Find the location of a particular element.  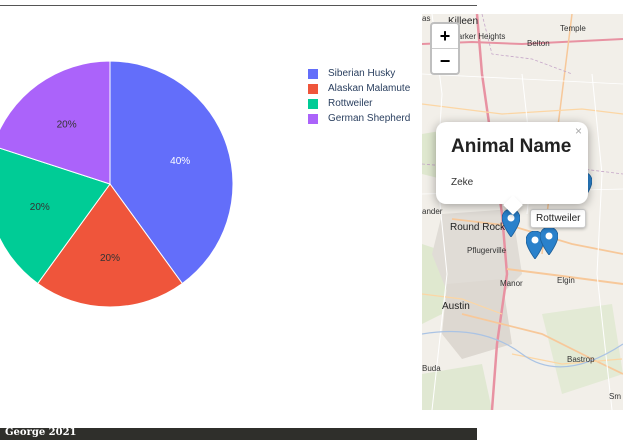

pie-slice-rottweiler is located at coordinates (55, 215).